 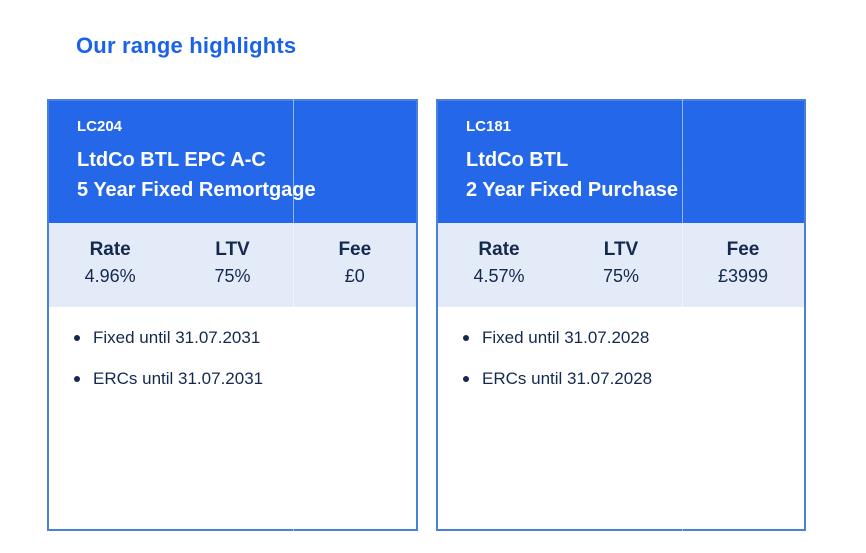 What do you see at coordinates (499, 276) in the screenshot?
I see `stat-value-rate: 4.57%` at bounding box center [499, 276].